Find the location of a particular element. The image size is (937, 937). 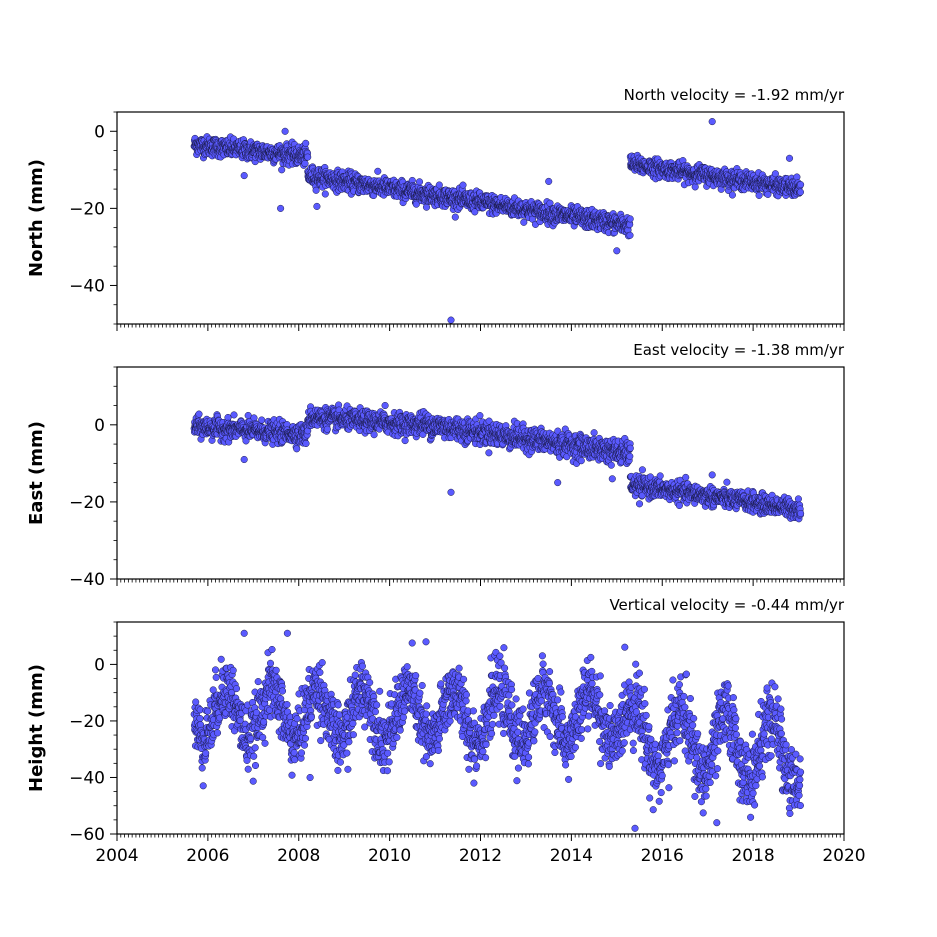

y-axis-label: North (mm) is located at coordinates (36, 218).